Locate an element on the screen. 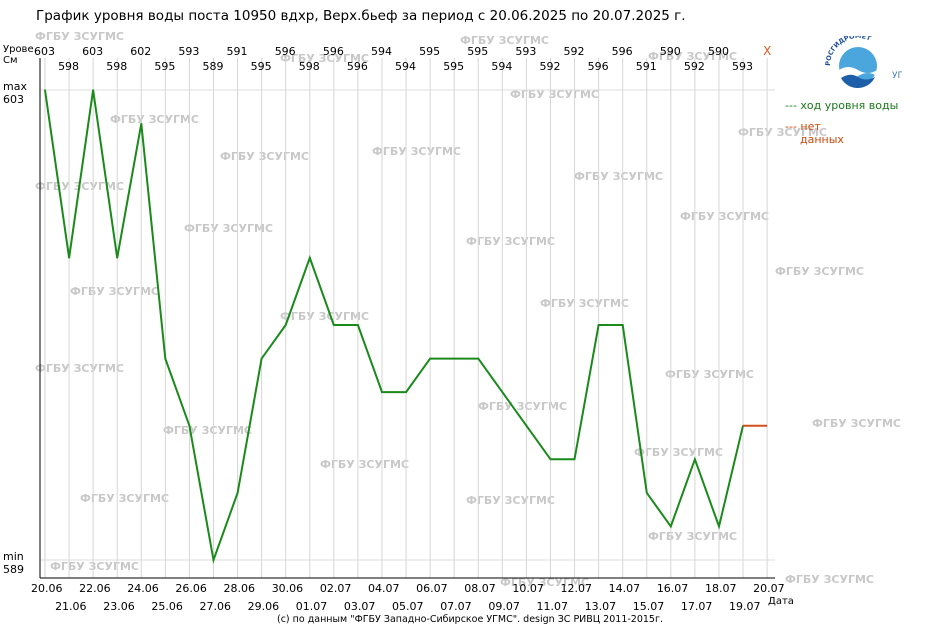  x-tick-label: 08.07 is located at coordinates (480, 588).